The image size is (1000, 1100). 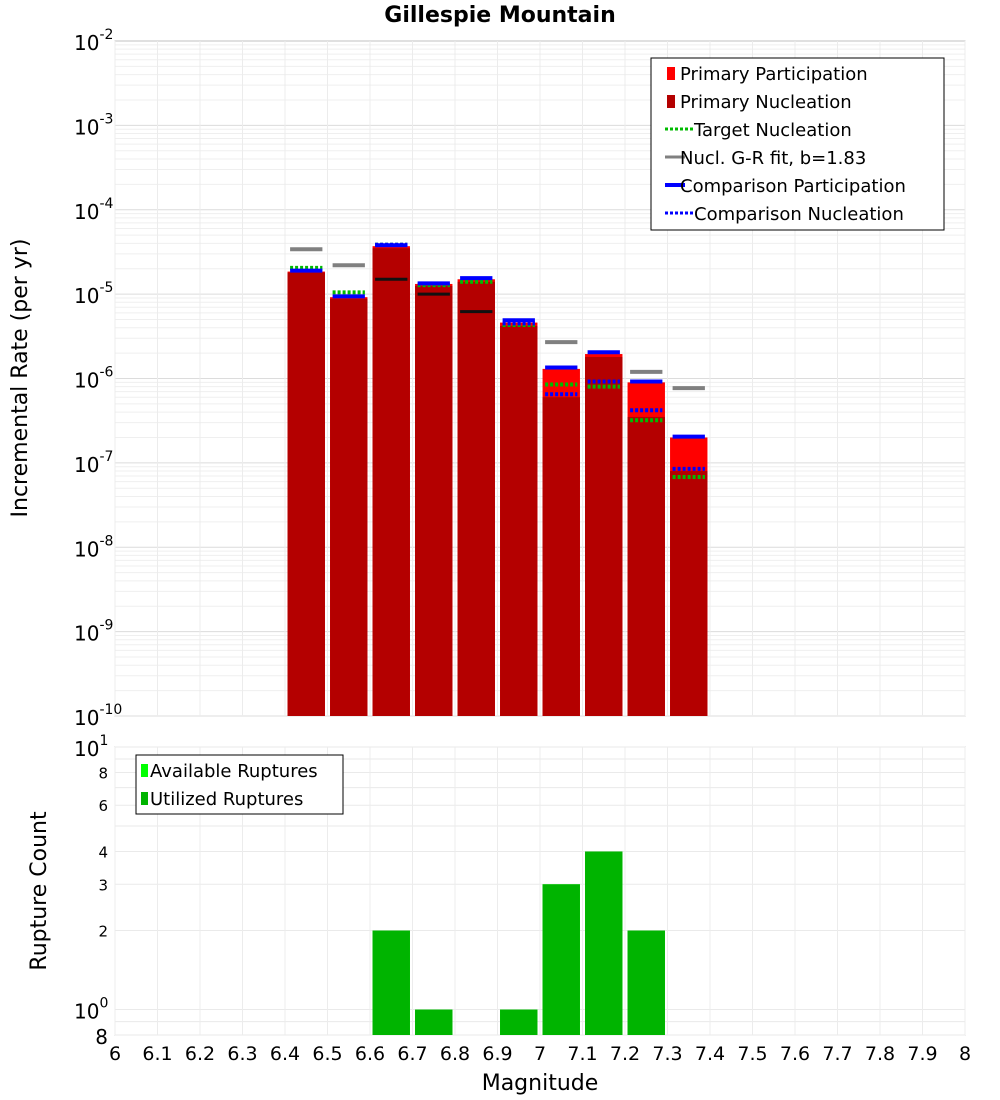 What do you see at coordinates (144, 770) in the screenshot?
I see `available-ruptures-legend-icon` at bounding box center [144, 770].